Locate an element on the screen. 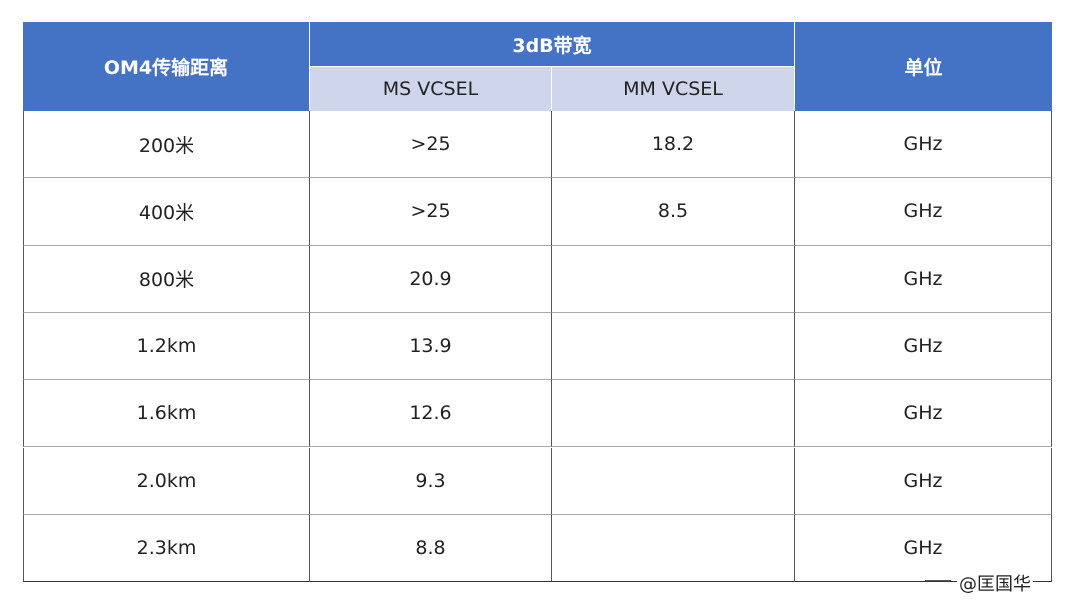  table-cell: 8.5 is located at coordinates (673, 212).